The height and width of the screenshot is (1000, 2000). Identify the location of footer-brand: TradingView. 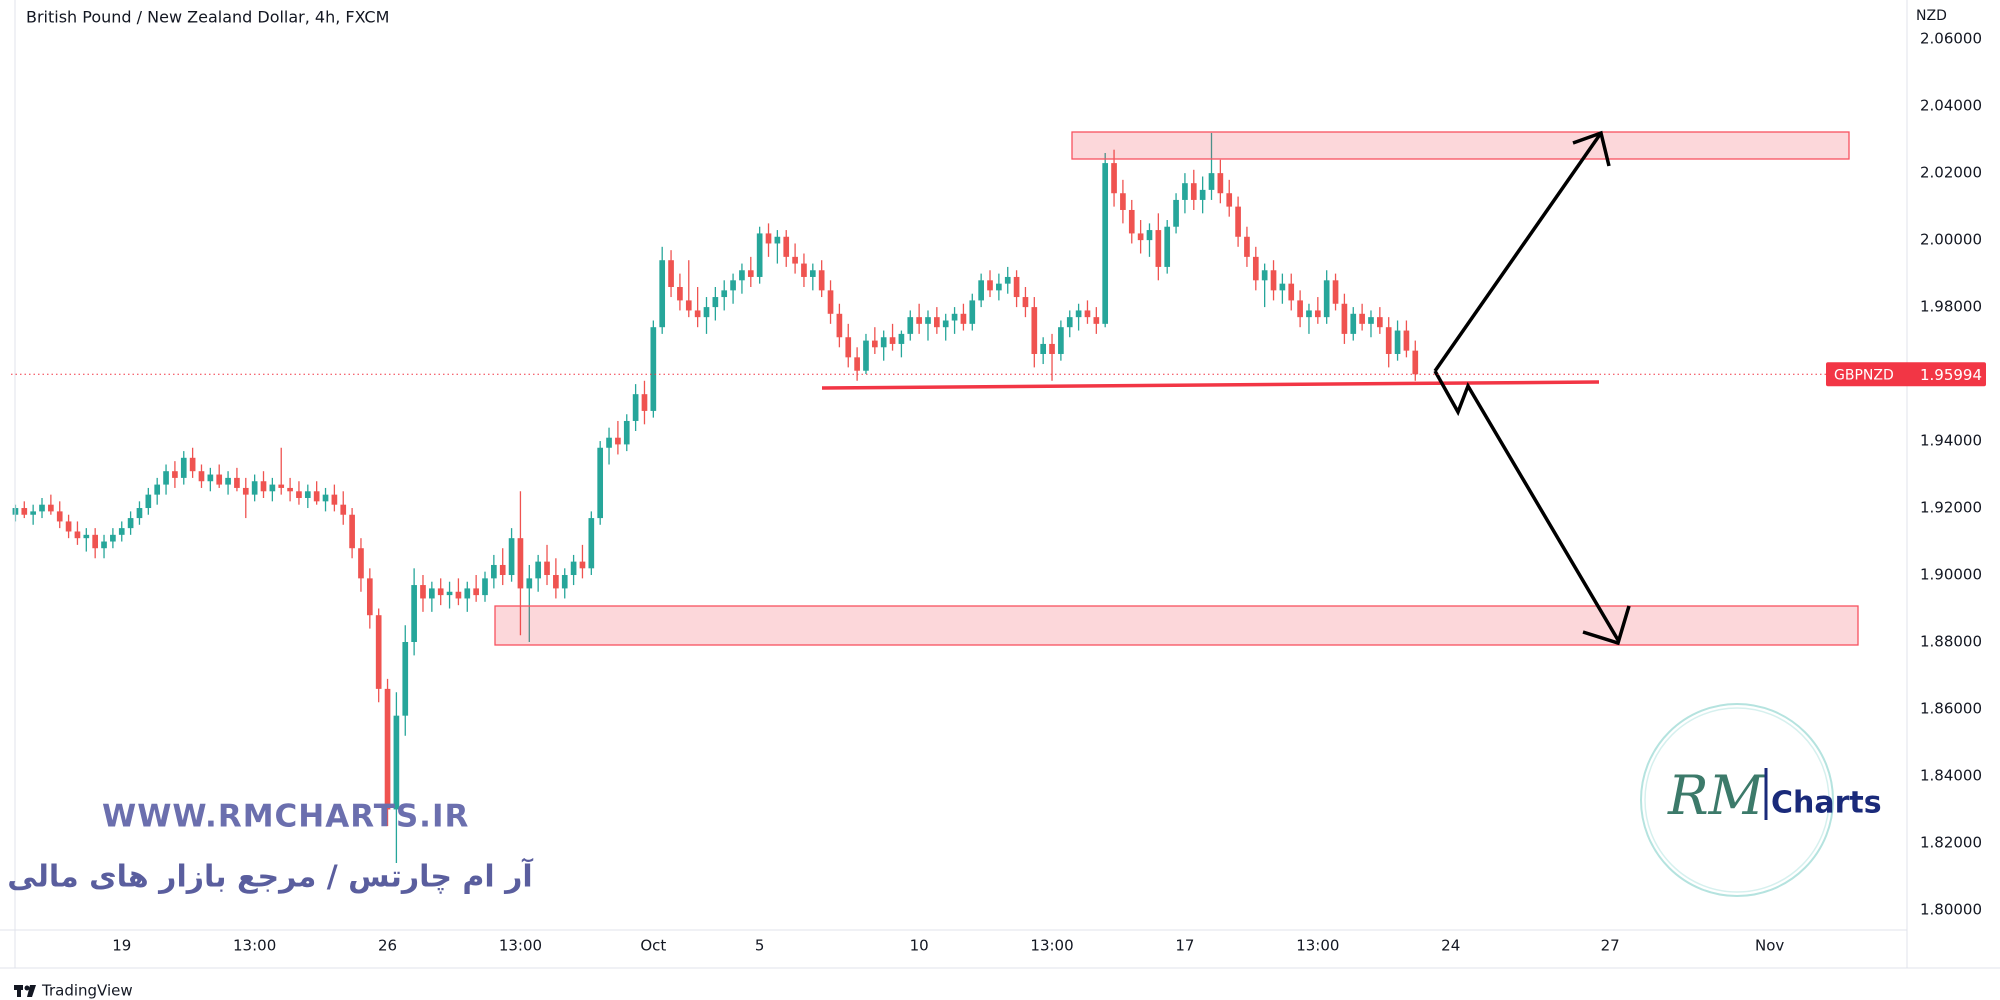
(87, 991).